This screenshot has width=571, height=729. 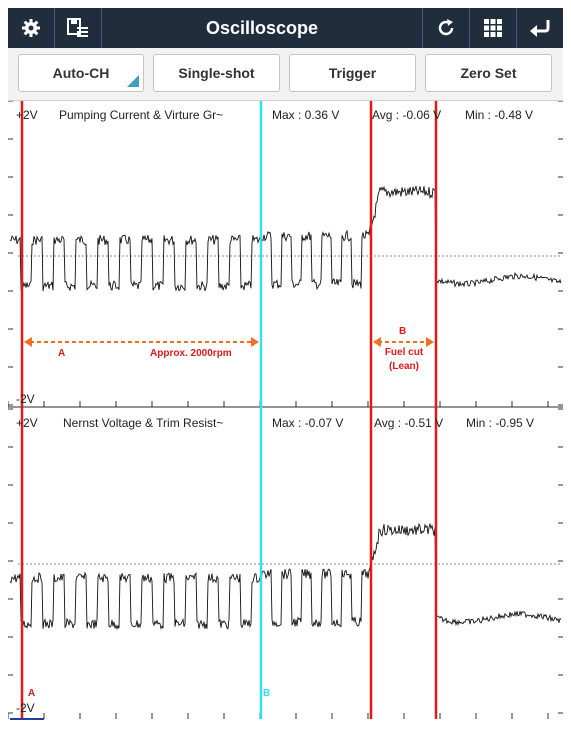 I want to click on ch2-name: Nernst Voltage & Trim Resist~, so click(x=143, y=423).